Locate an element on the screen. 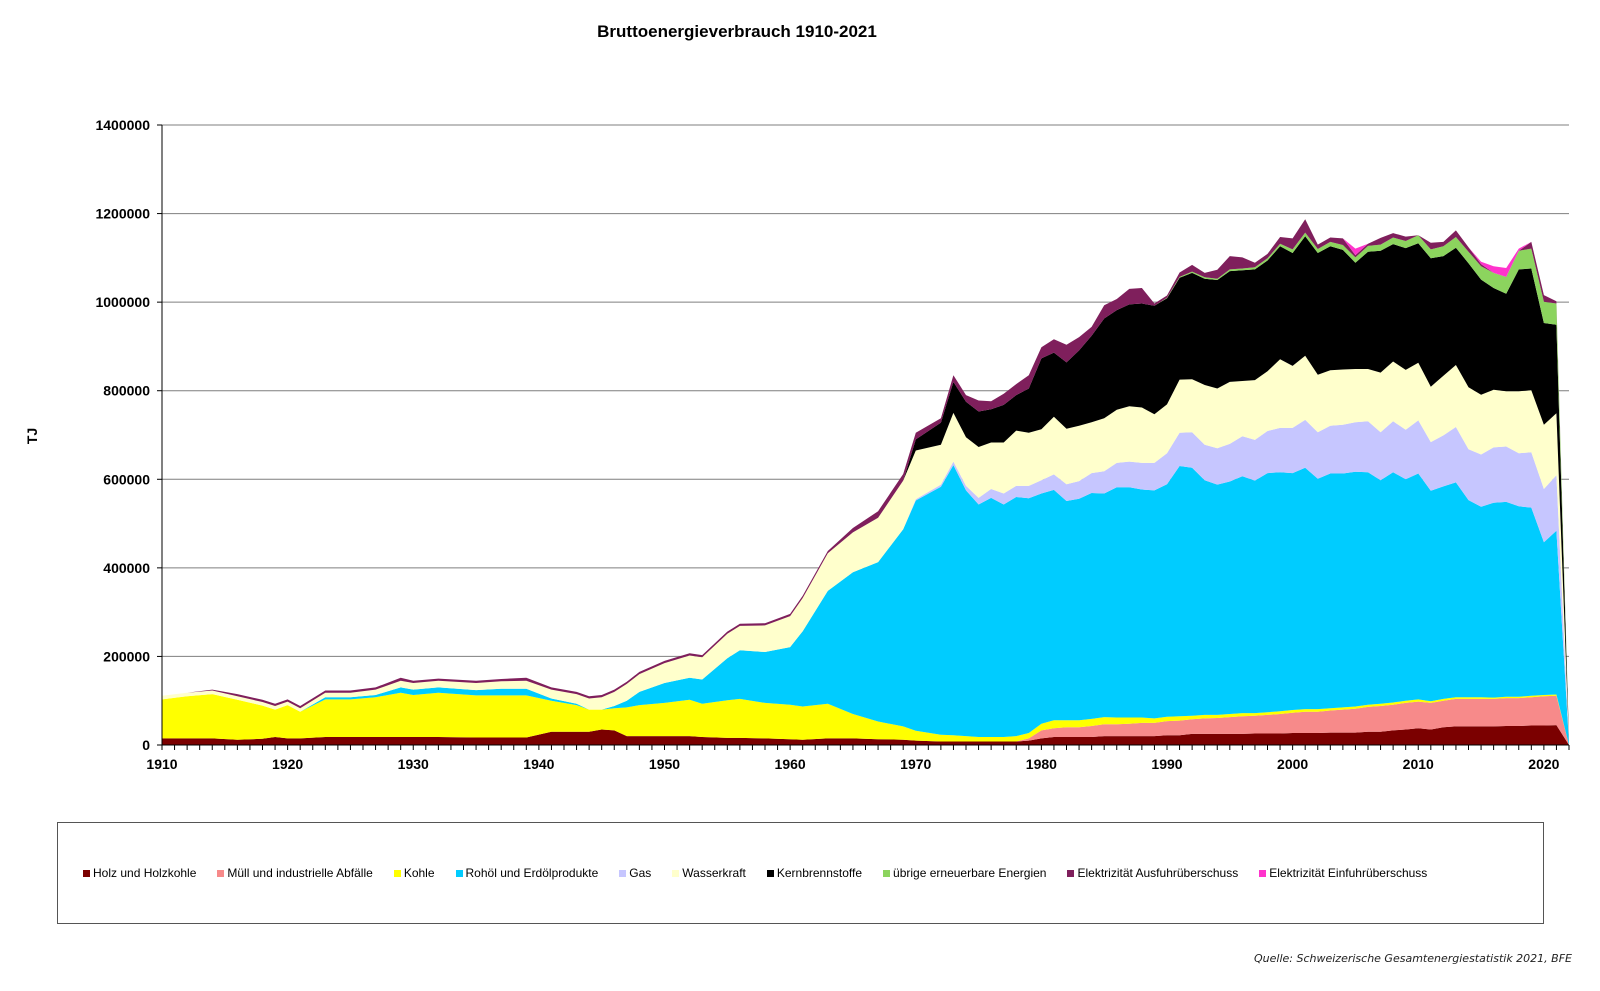  x-tick-label: 1910 is located at coordinates (161, 764).